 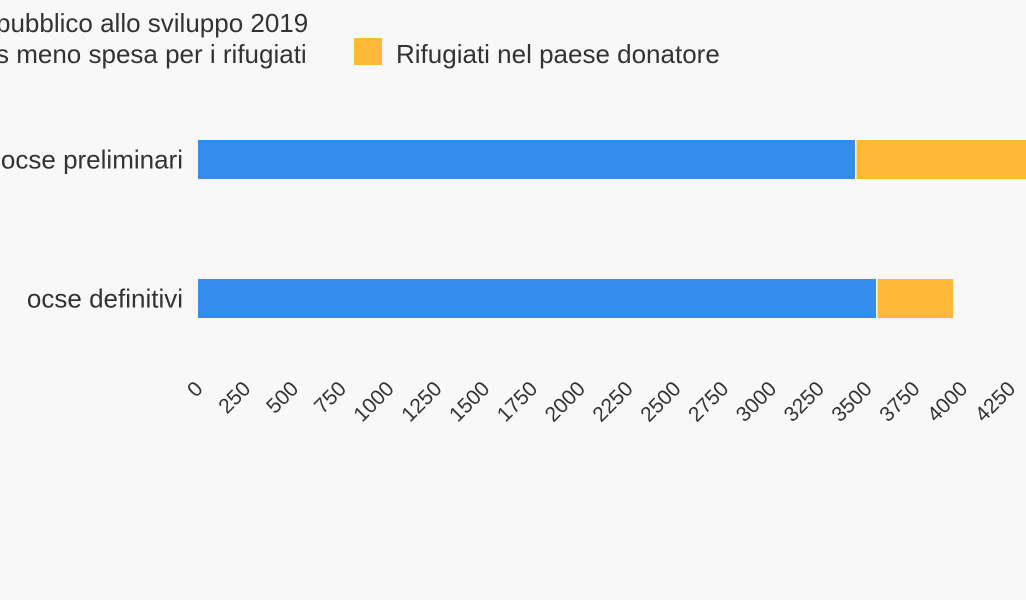 What do you see at coordinates (558, 54) in the screenshot?
I see `legend-series-2-label: Rifugiati nel paese donatore` at bounding box center [558, 54].